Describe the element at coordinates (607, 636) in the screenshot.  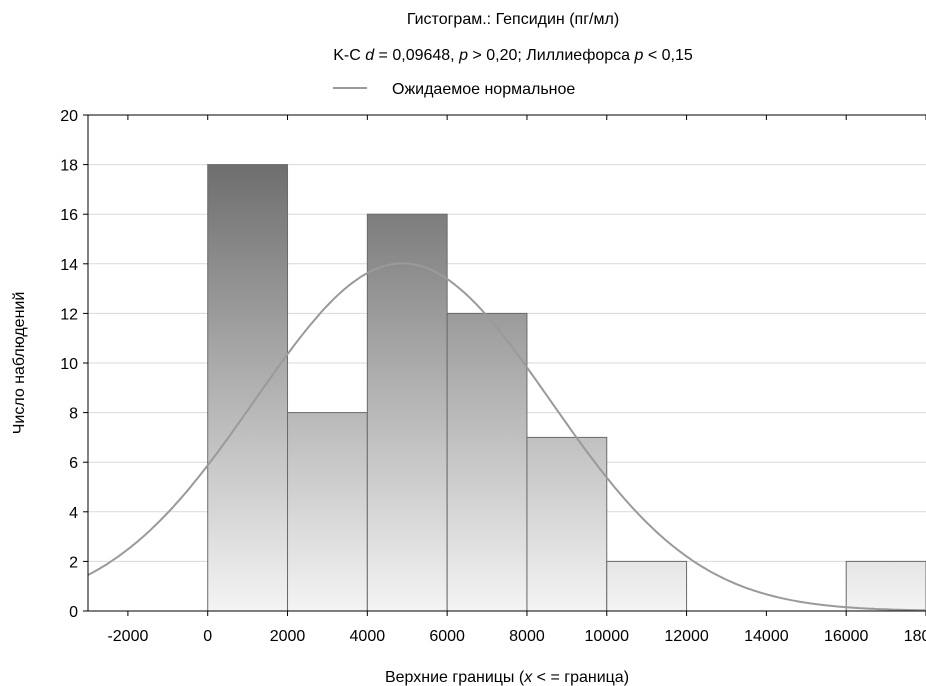
I see `x-tick-label: 10000` at that location.